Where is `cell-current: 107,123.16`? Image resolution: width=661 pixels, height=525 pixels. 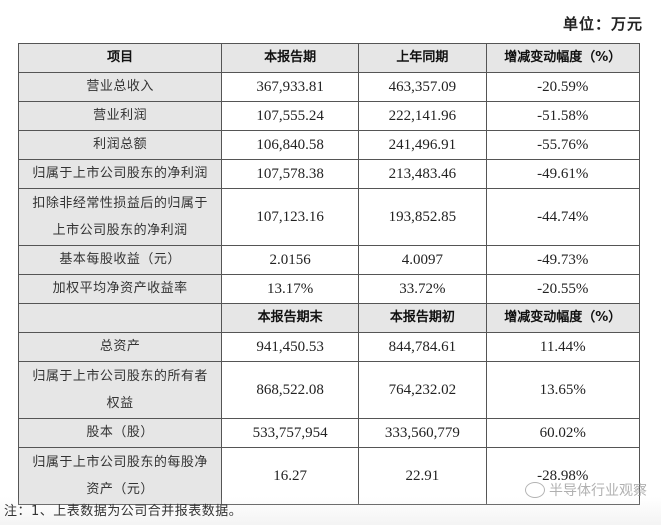
cell-current: 107,123.16 is located at coordinates (290, 217).